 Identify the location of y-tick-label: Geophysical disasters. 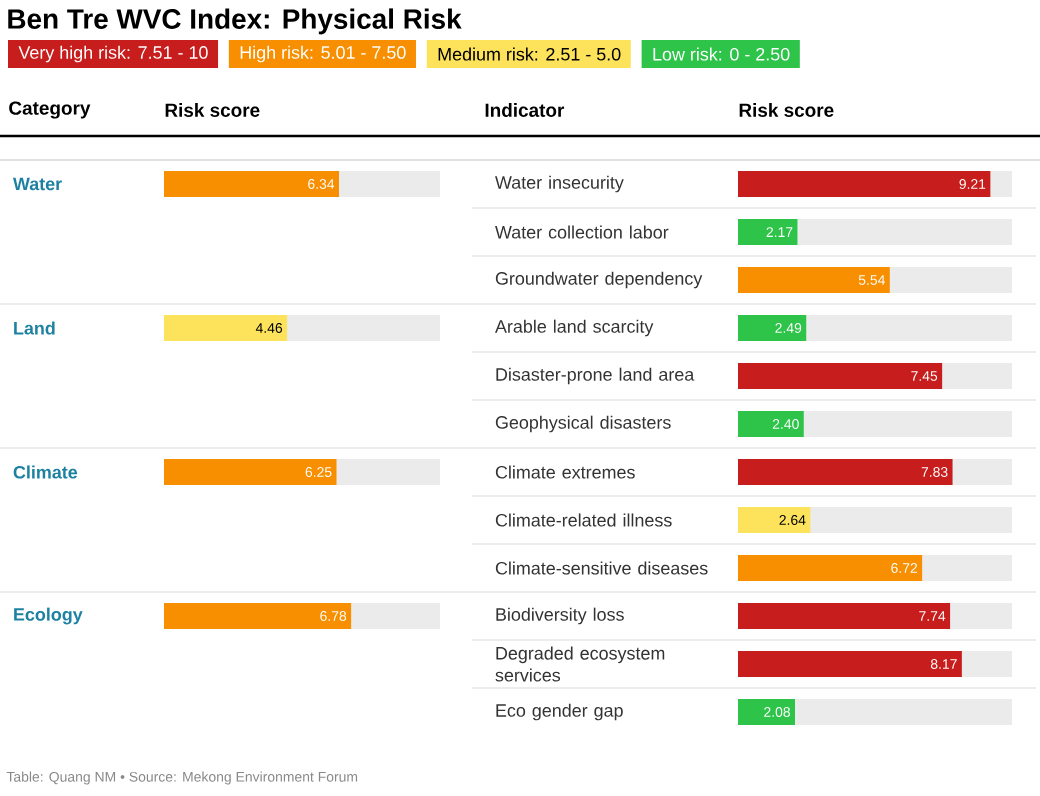
(583, 424).